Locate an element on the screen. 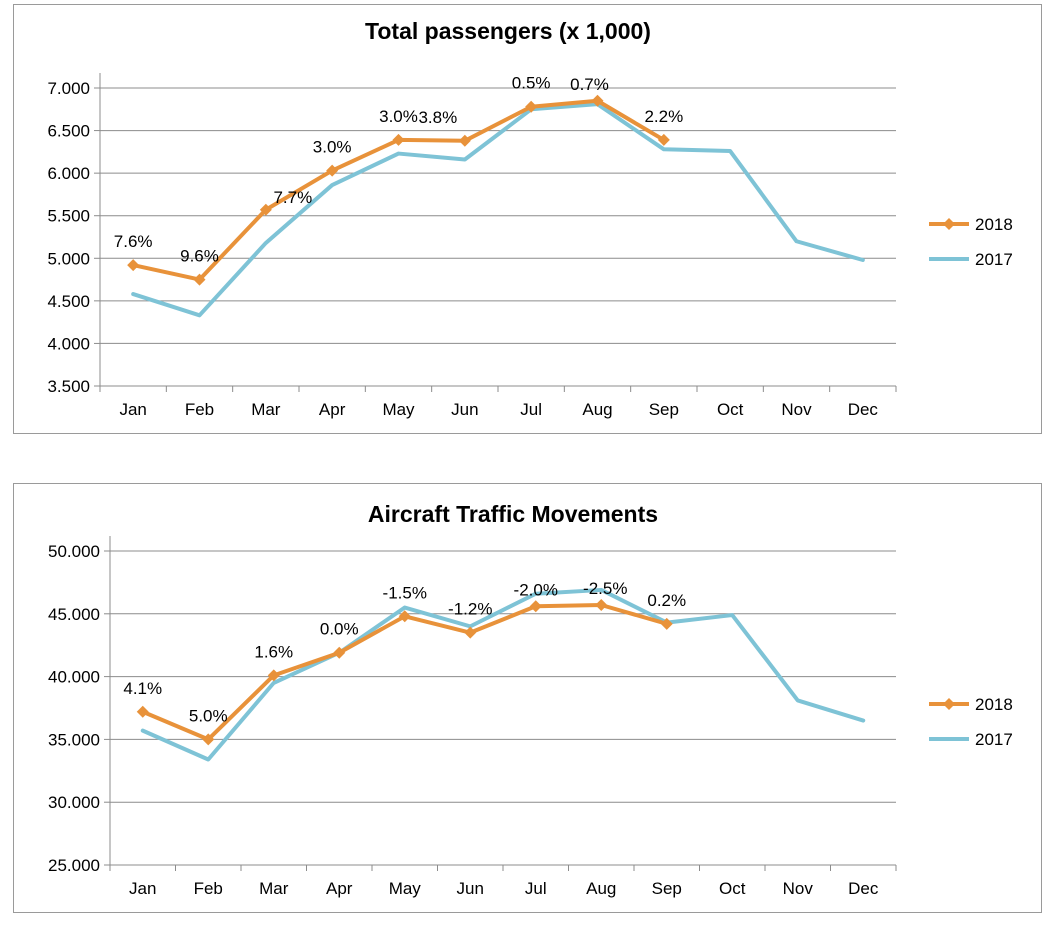 Image resolution: width=1055 pixels, height=925 pixels. chart-title: Aircraft Traffic Movements is located at coordinates (513, 514).